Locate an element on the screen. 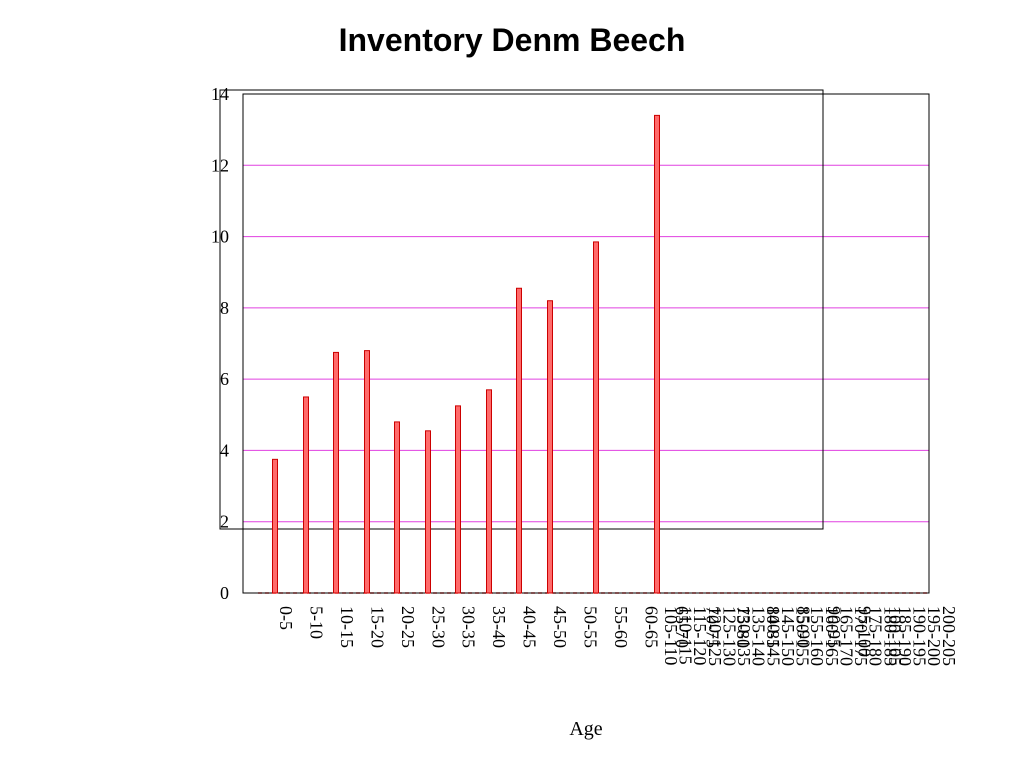 Image resolution: width=1024 pixels, height=768 pixels. x-tick-label: 40-45 is located at coordinates (530, 627).